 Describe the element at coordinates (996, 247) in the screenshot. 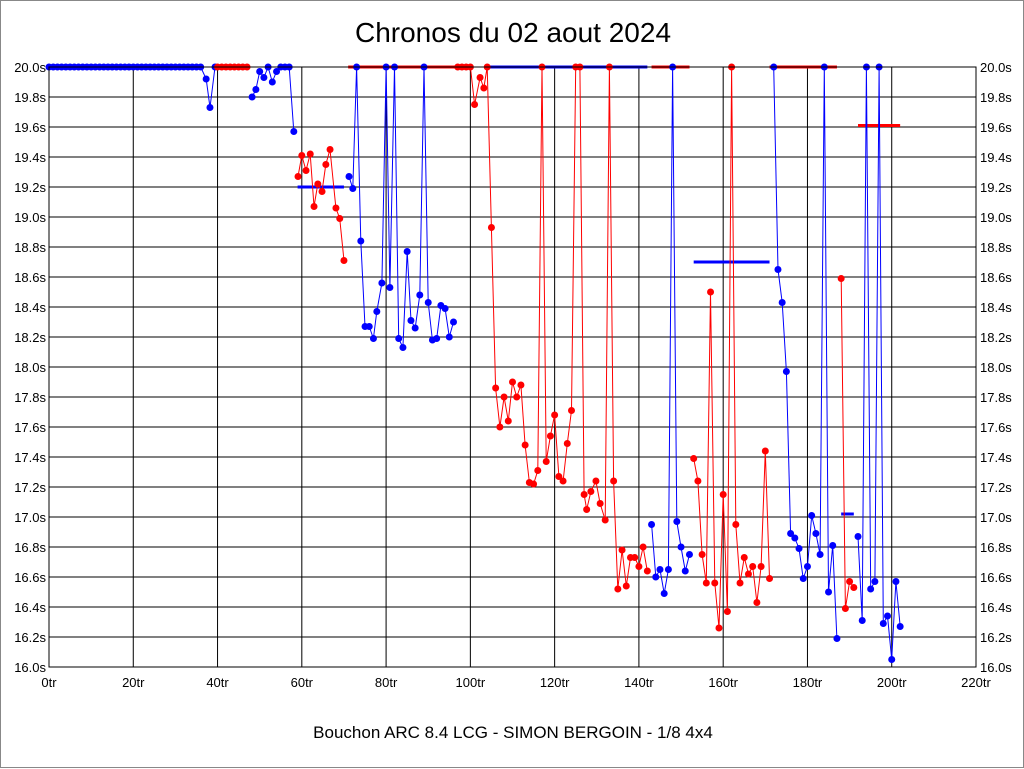

I see `y-tick-label-right: 18.8s` at that location.